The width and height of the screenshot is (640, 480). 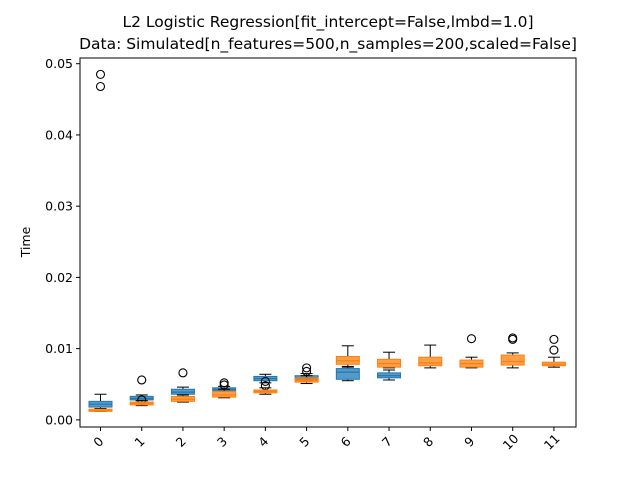 I want to click on y-tick-label: 0.02, so click(x=59, y=277).